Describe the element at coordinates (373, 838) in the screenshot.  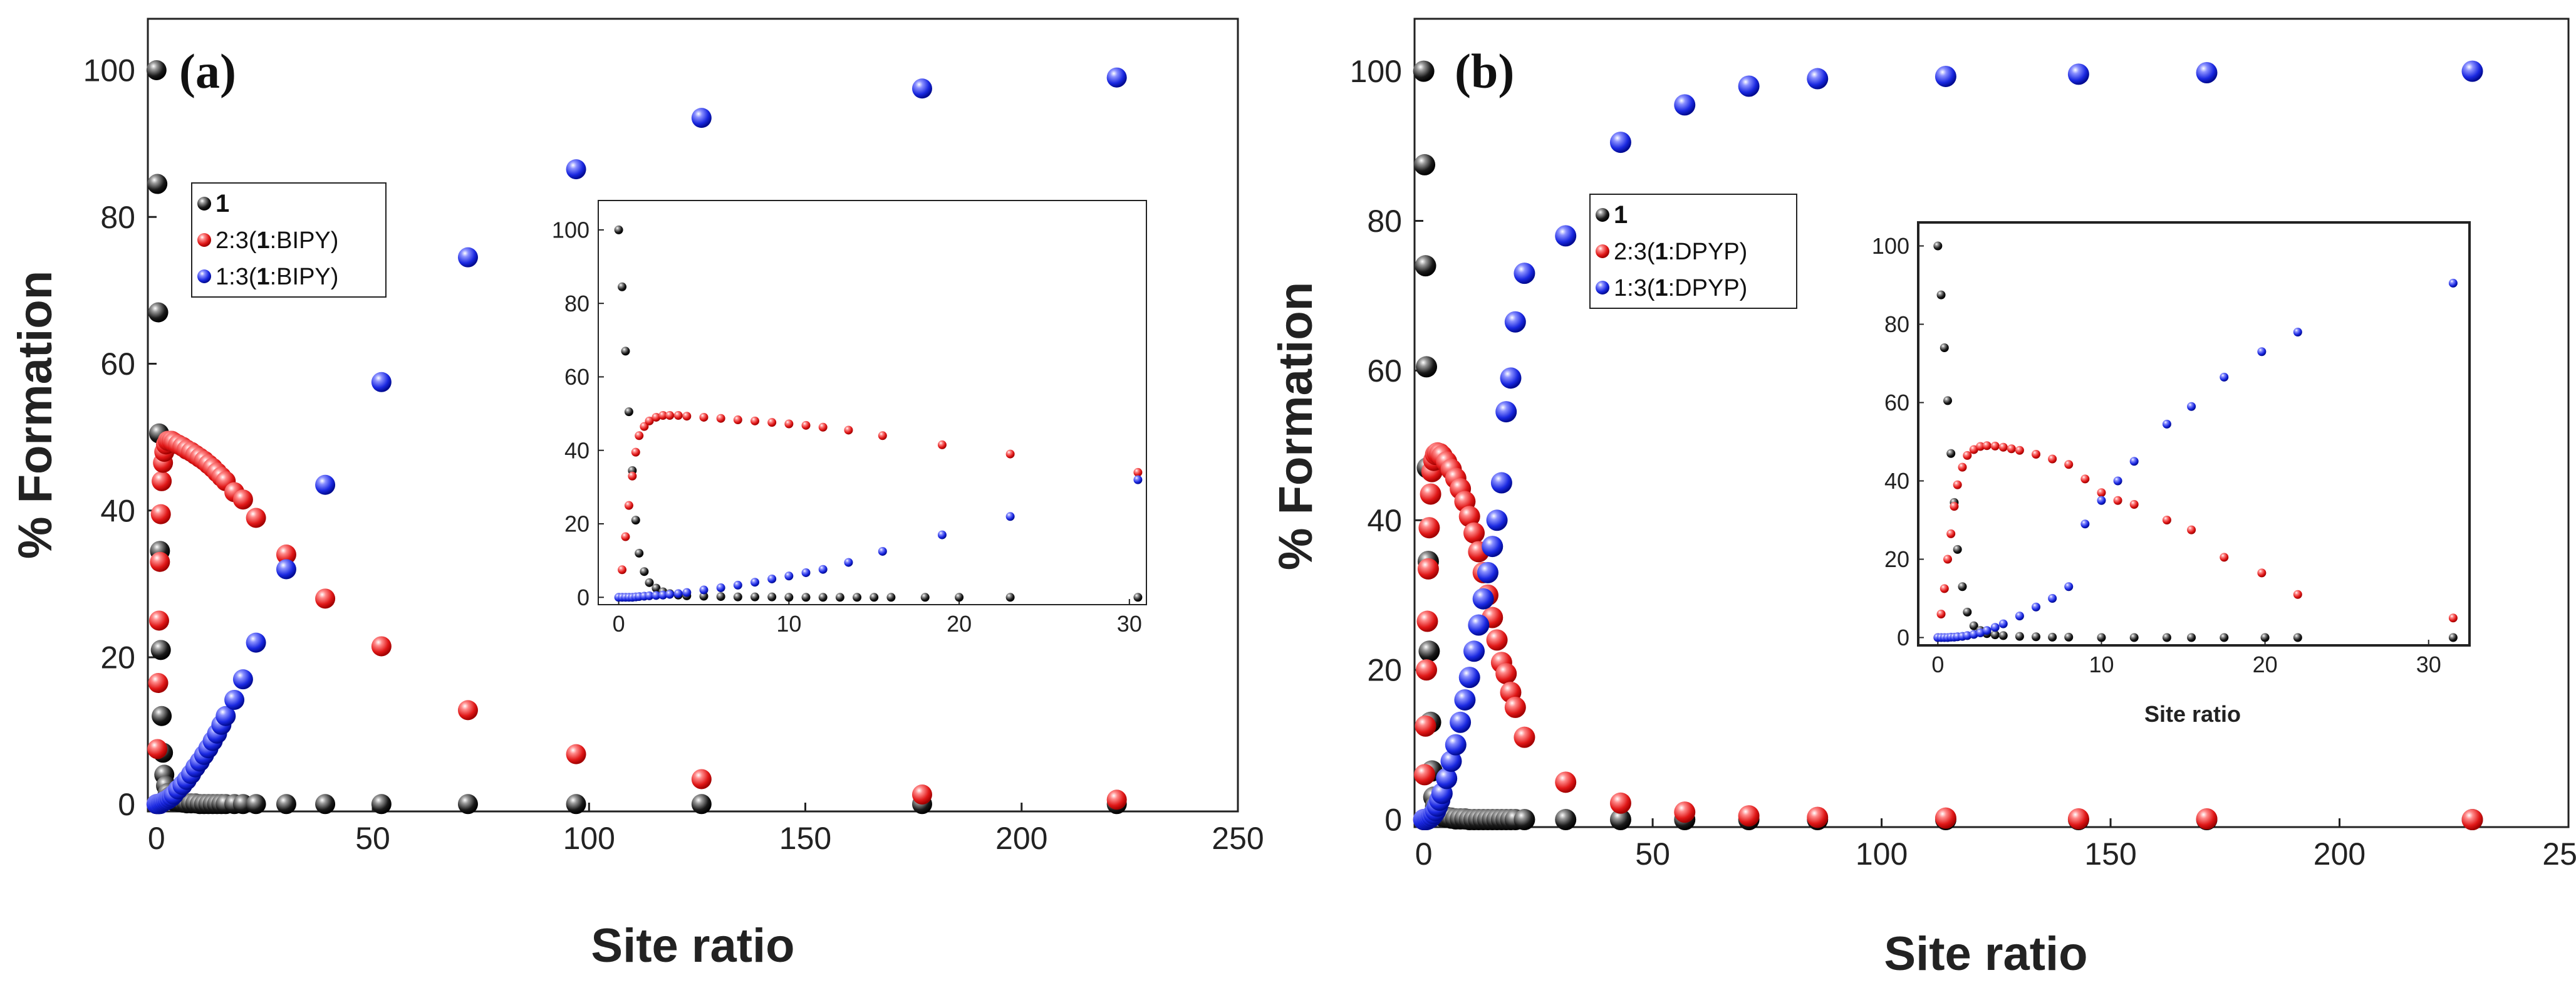
I see `panel-a-xtick-label: 50` at that location.